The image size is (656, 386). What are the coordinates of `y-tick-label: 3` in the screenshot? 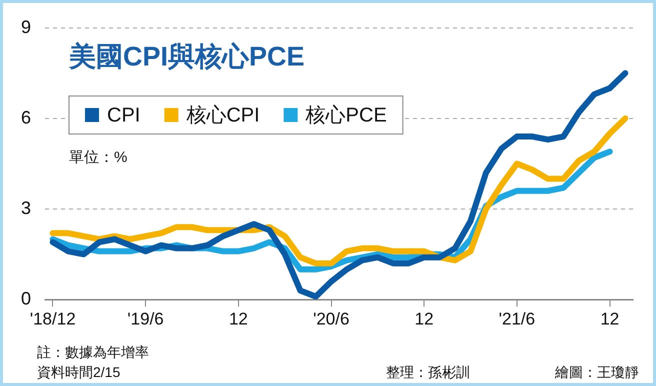 It's located at (26, 208).